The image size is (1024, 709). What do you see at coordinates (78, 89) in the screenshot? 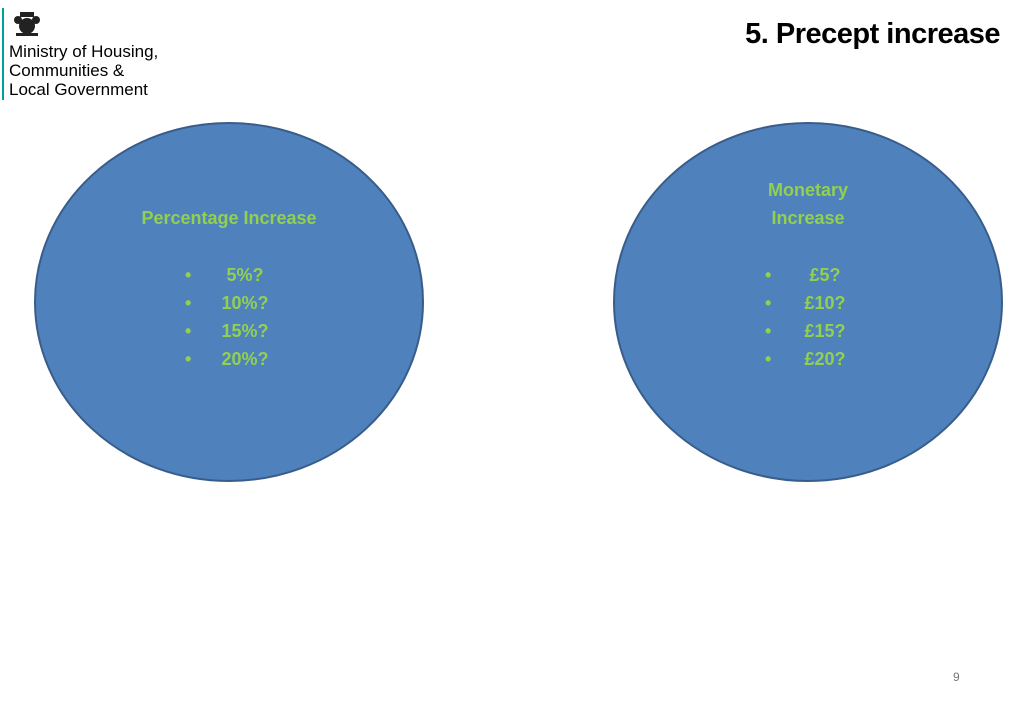
I see `organisation-line: Local Government` at bounding box center [78, 89].